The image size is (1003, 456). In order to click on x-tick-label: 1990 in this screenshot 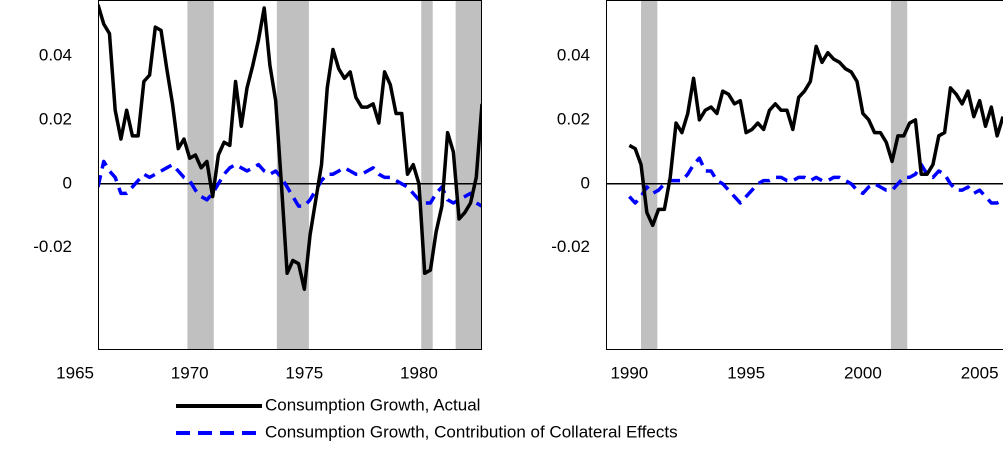, I will do `click(629, 372)`.